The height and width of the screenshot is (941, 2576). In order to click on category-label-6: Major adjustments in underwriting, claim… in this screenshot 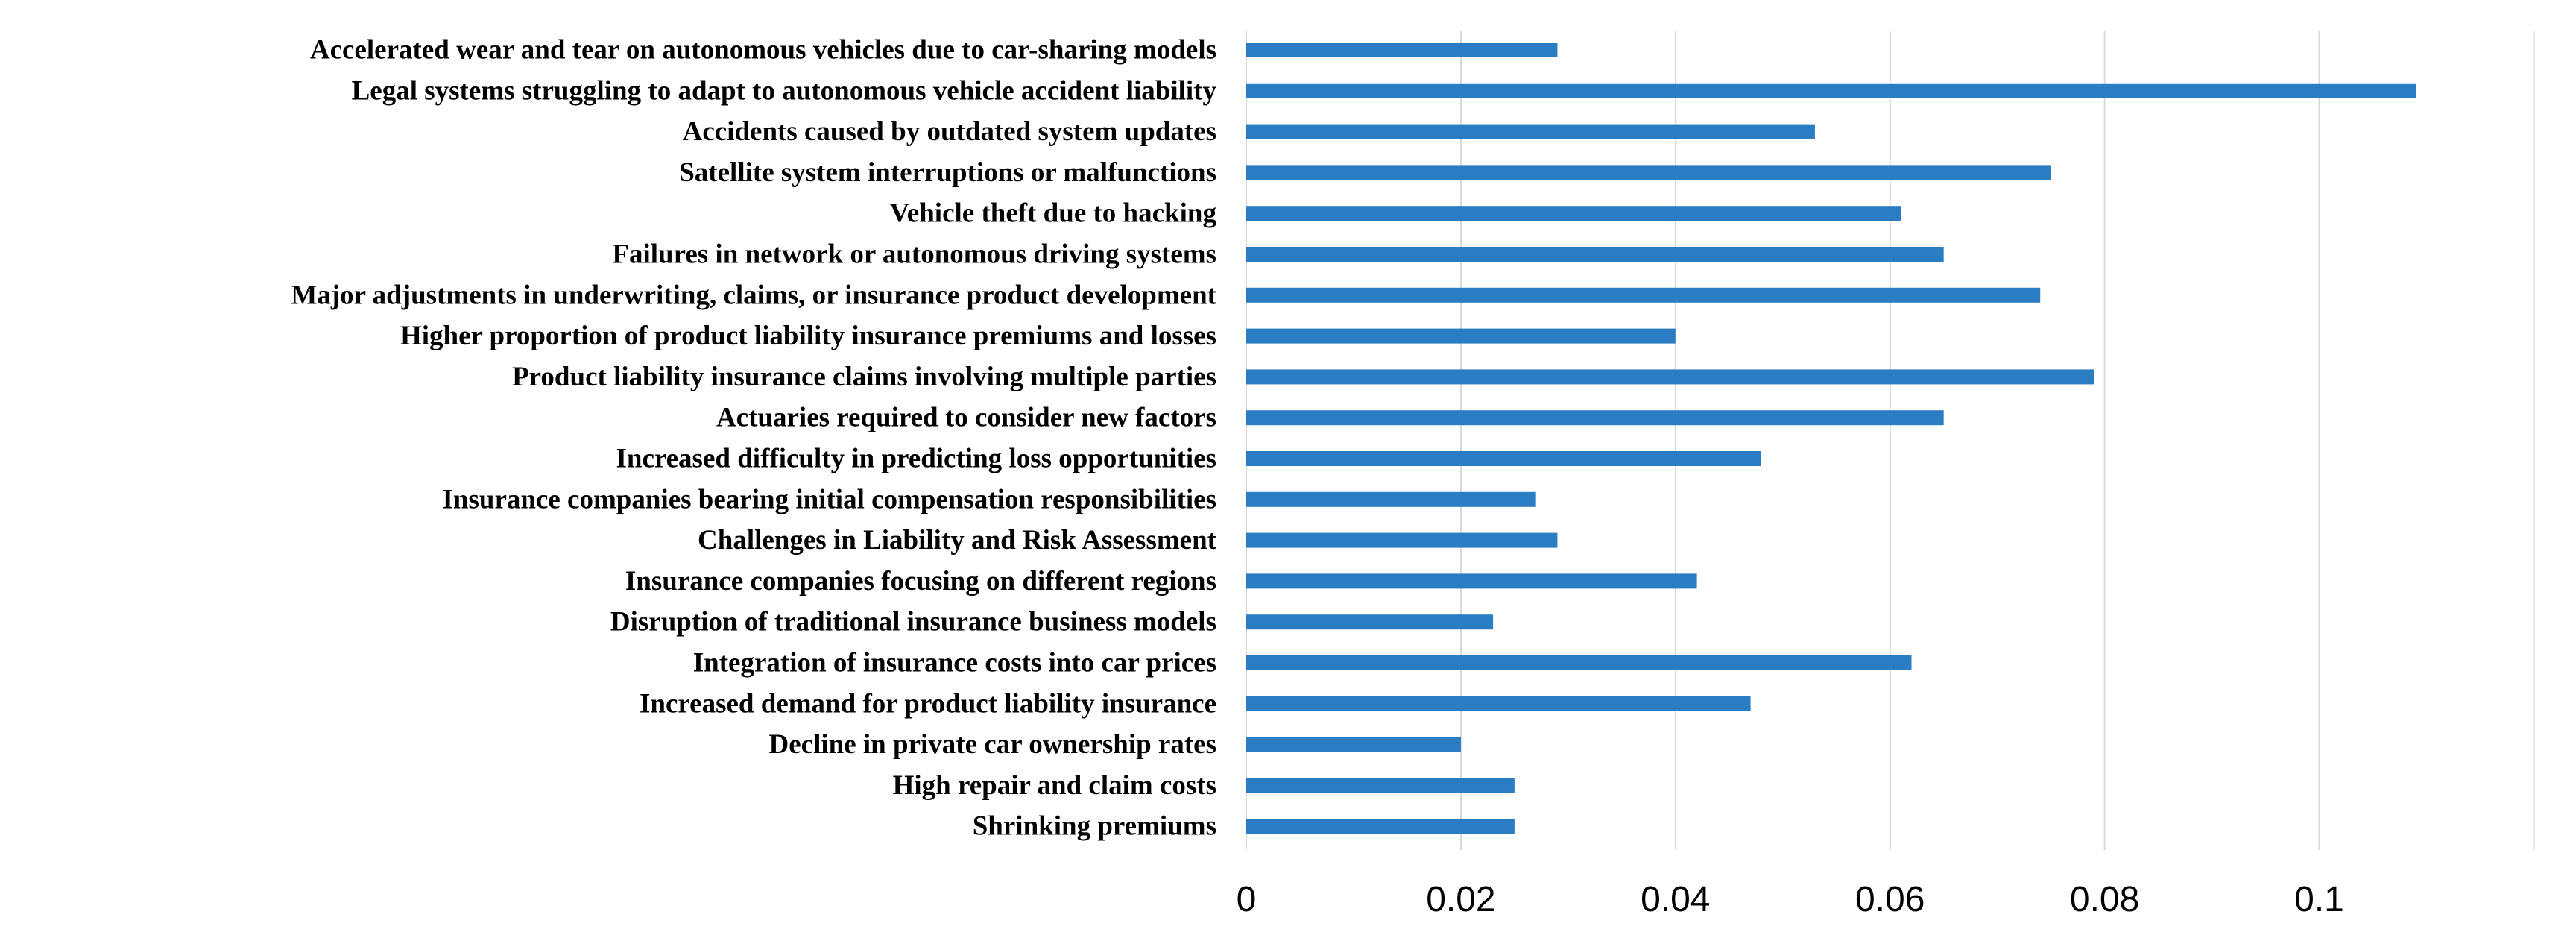, I will do `click(753, 295)`.